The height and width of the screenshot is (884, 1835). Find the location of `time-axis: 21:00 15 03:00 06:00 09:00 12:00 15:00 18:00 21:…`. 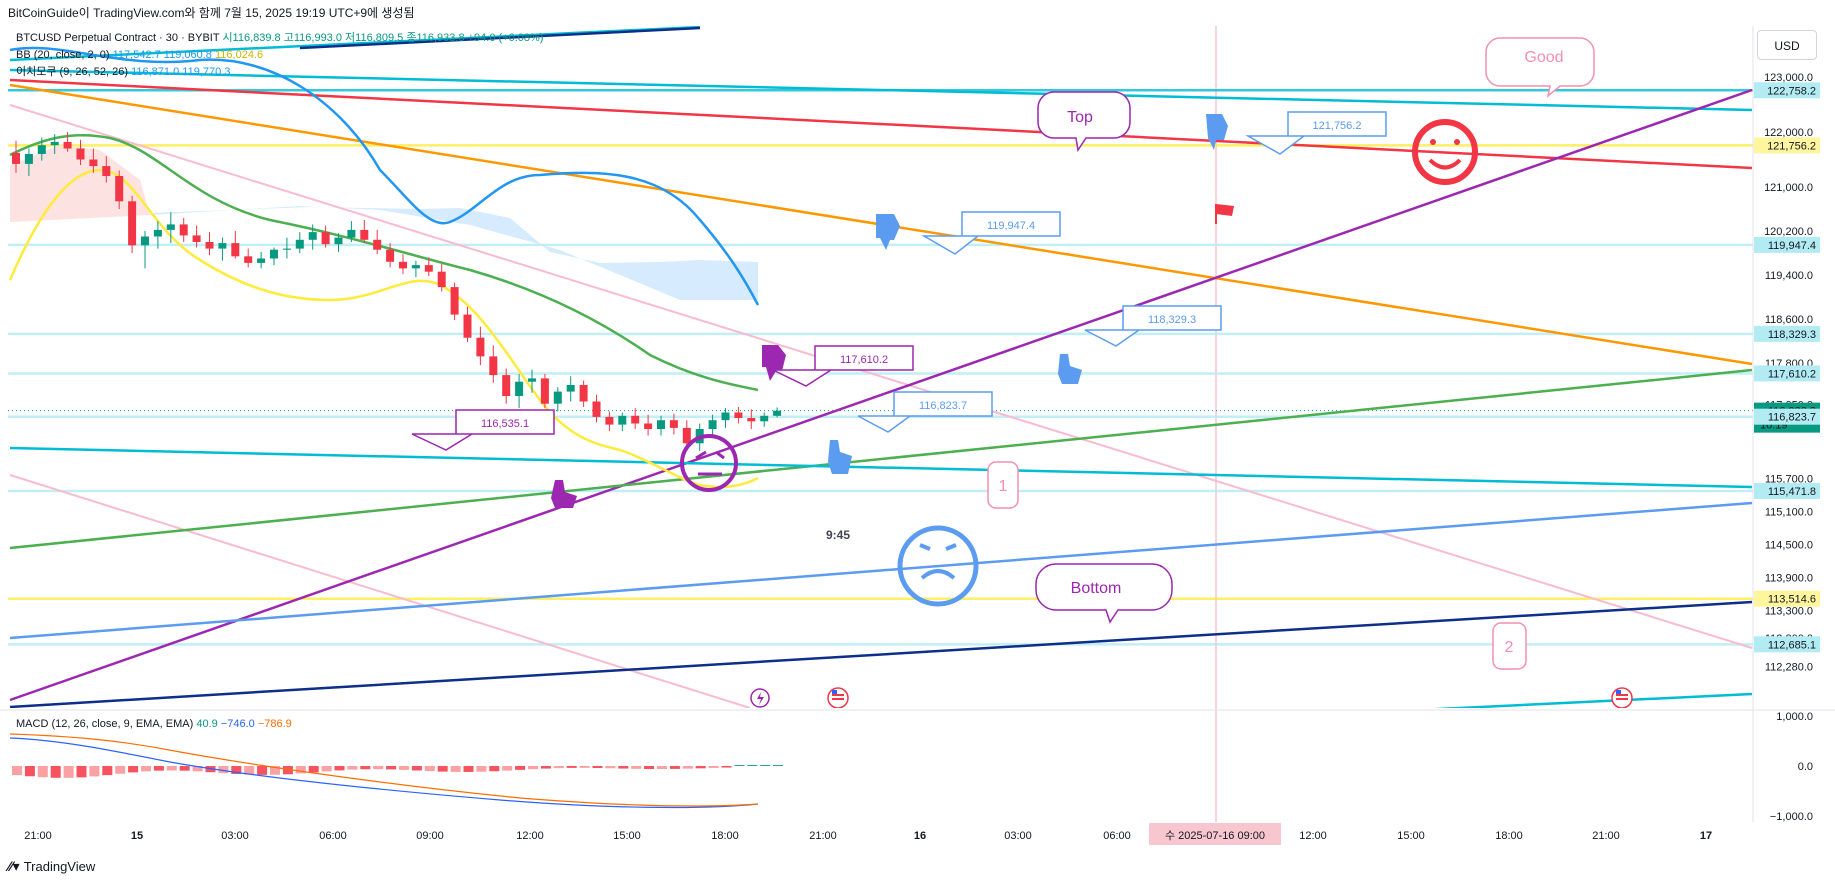

time-axis: 21:00 15 03:00 06:00 09:00 12:00 15:00 18:00 21:… is located at coordinates (868, 836).